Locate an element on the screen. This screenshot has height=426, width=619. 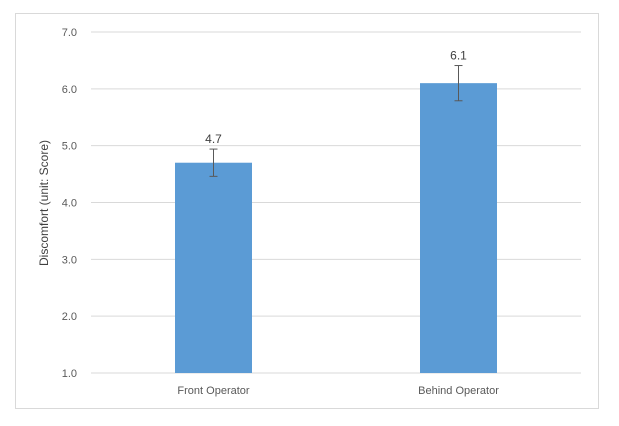
y-tick-label: 5.0 is located at coordinates (69, 147).